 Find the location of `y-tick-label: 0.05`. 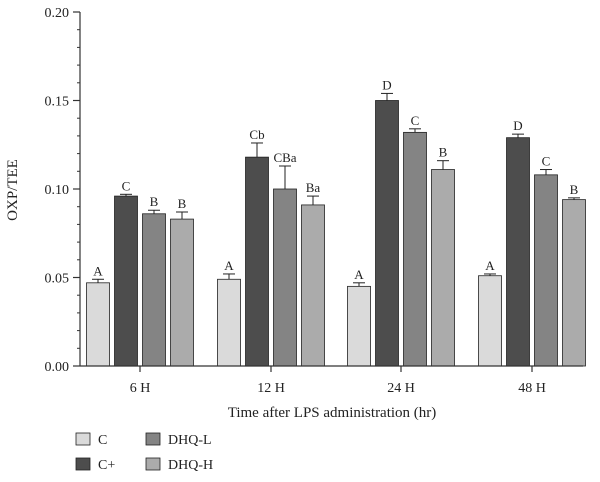

y-tick-label: 0.05 is located at coordinates (57, 279).